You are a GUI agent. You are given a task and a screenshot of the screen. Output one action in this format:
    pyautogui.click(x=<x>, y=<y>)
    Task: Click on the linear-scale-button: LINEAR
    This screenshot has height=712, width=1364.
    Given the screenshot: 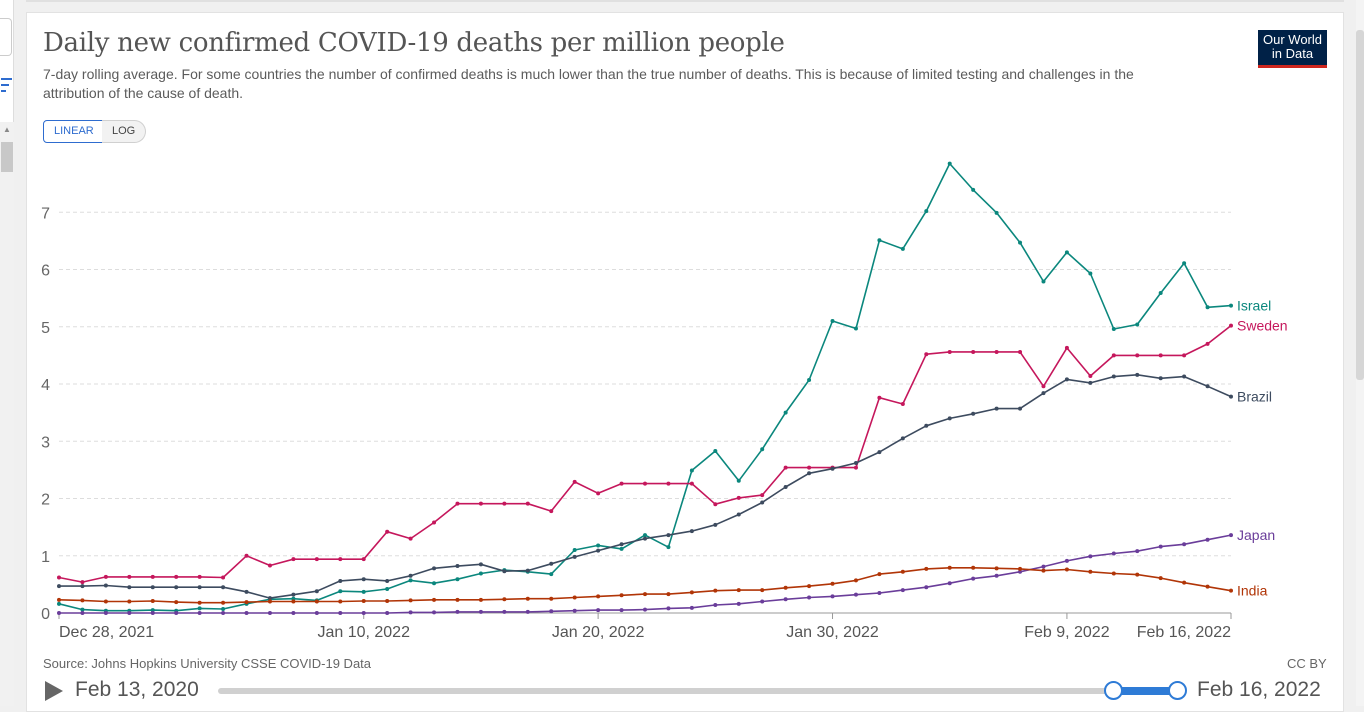 What is the action you would take?
    pyautogui.click(x=74, y=131)
    